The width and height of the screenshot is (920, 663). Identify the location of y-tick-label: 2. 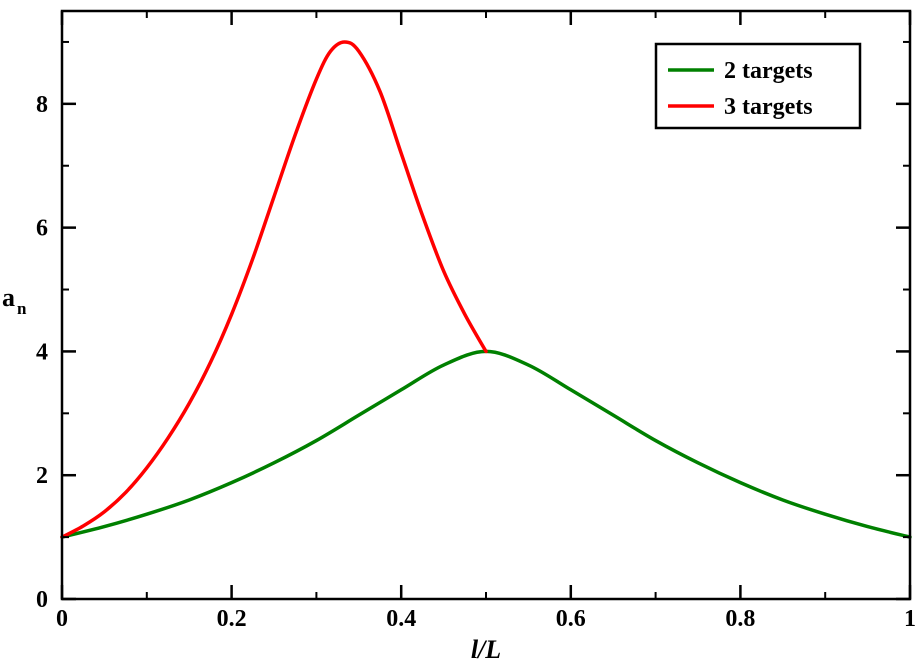
(42, 476).